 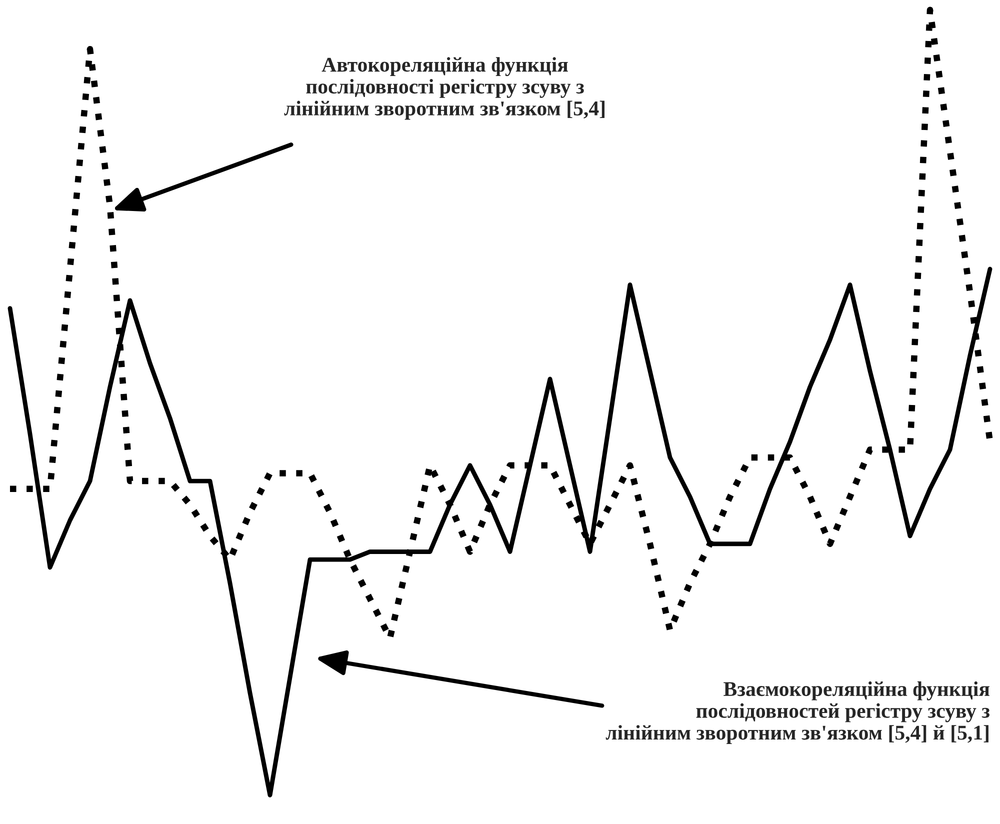 I want to click on annotation: Автокореляційна функція послідовності регістру зсуву з лінійним зворотним зв'язком [5,4], so click(x=444, y=88).